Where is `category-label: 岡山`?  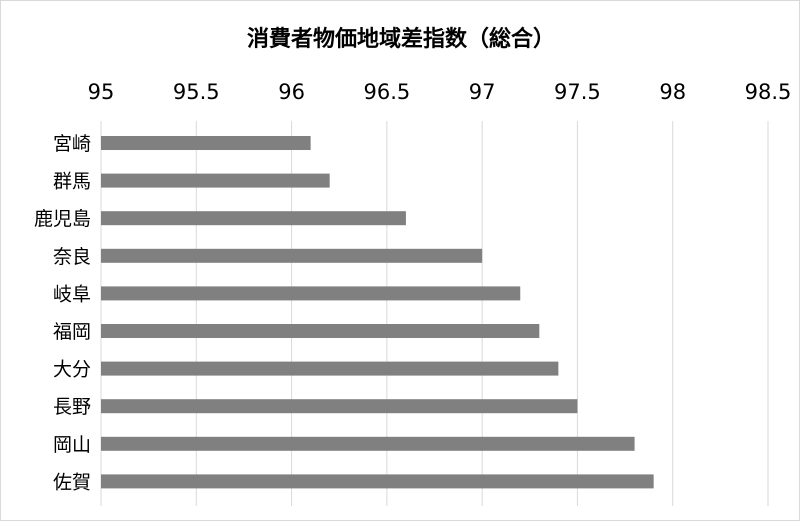
category-label: 岡山 is located at coordinates (72, 445).